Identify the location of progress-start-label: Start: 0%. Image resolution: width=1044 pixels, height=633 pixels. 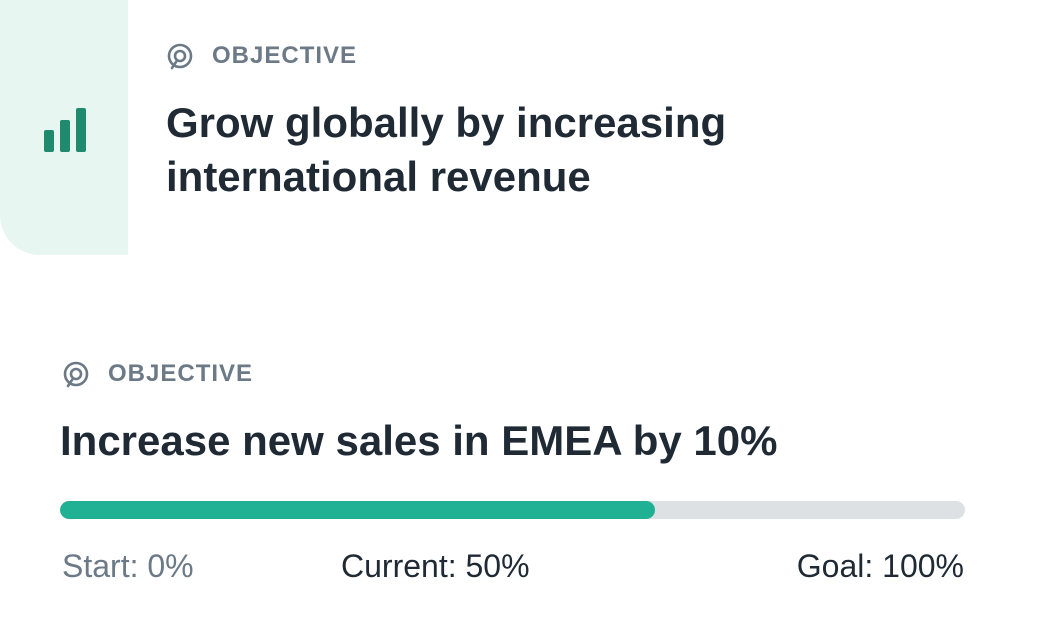
(128, 566).